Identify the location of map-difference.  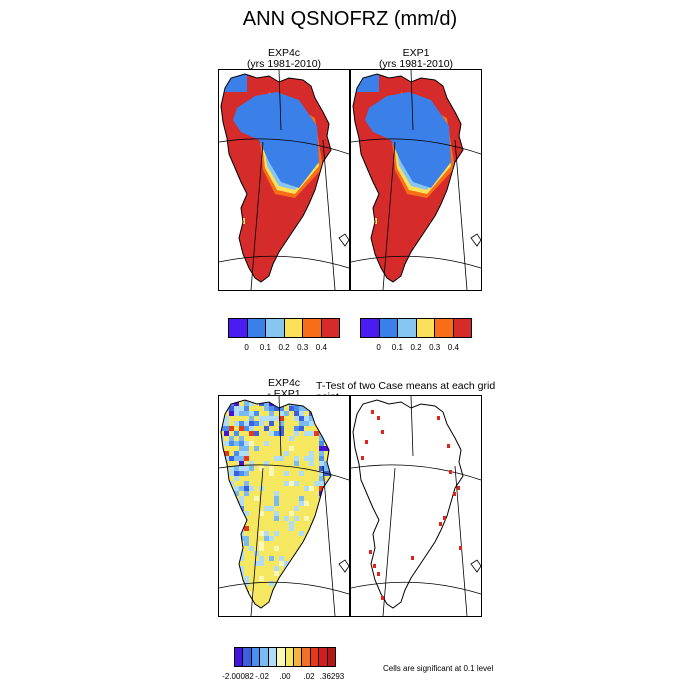
(284, 506).